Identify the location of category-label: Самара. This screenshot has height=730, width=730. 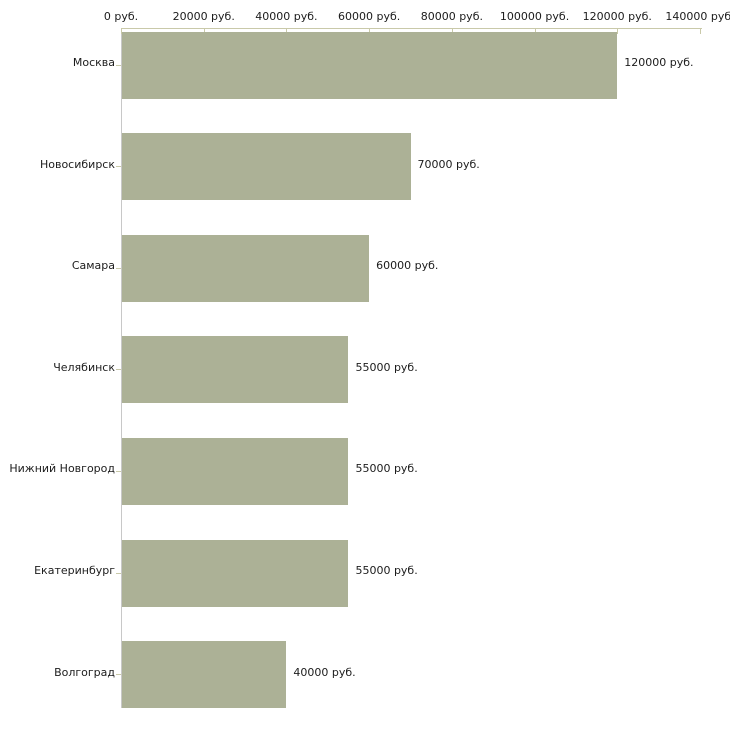
(93, 266).